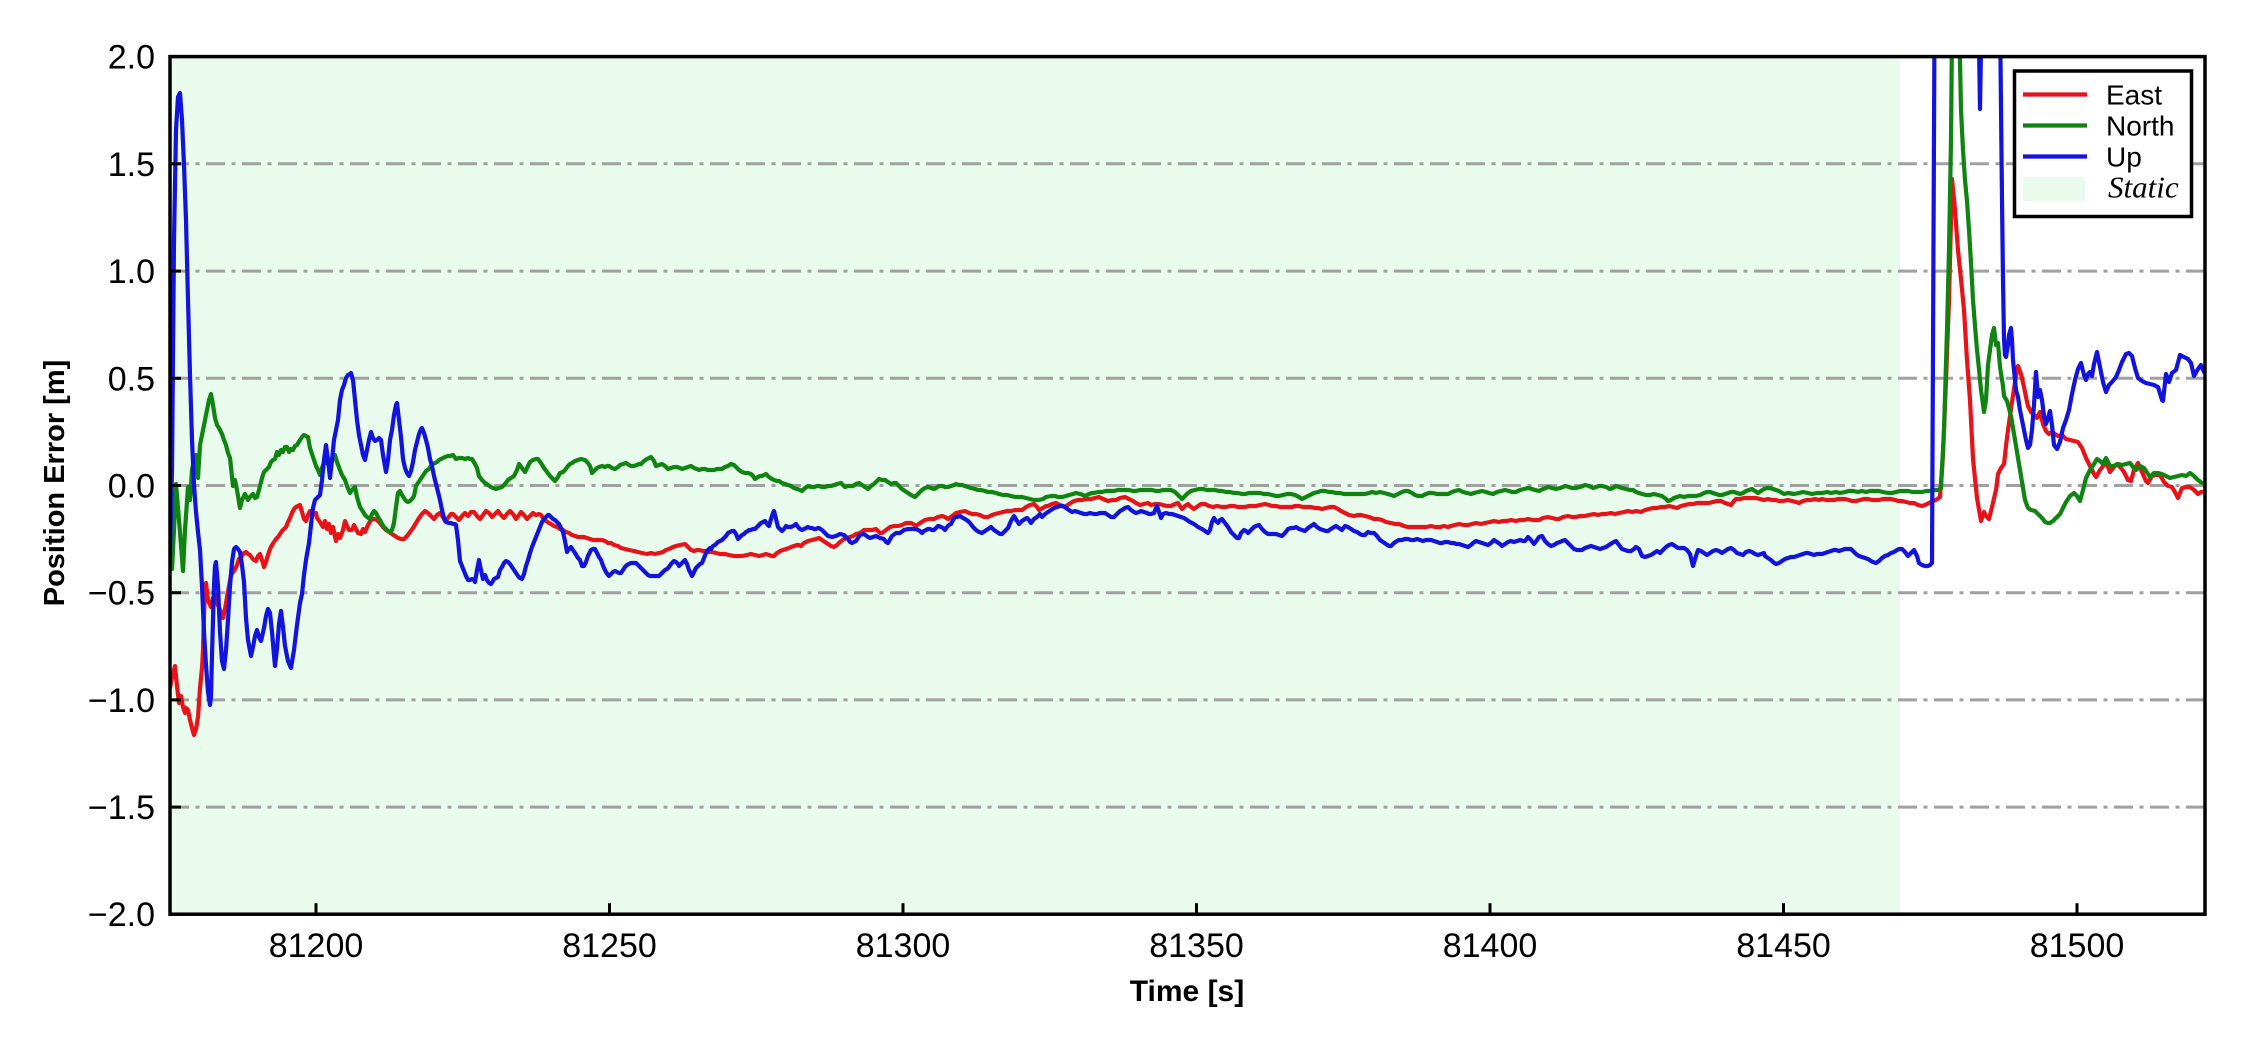 This screenshot has height=1055, width=2250. I want to click on svg-text: 81500, so click(2077, 946).